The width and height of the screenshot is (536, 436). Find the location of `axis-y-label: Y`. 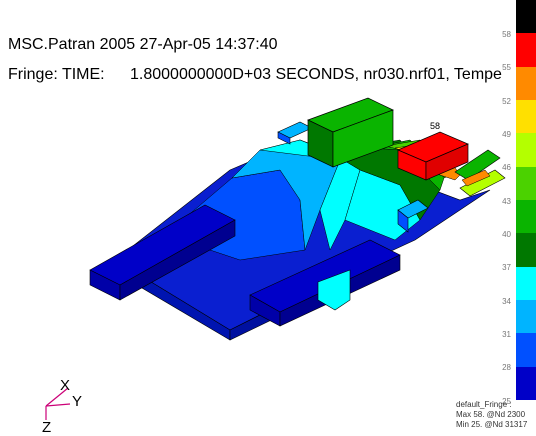

axis-y-label: Y is located at coordinates (77, 401).